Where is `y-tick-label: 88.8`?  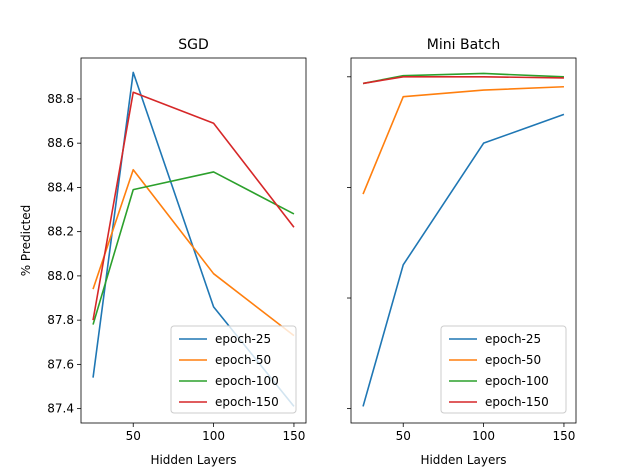
y-tick-label: 88.8 is located at coordinates (60, 99).